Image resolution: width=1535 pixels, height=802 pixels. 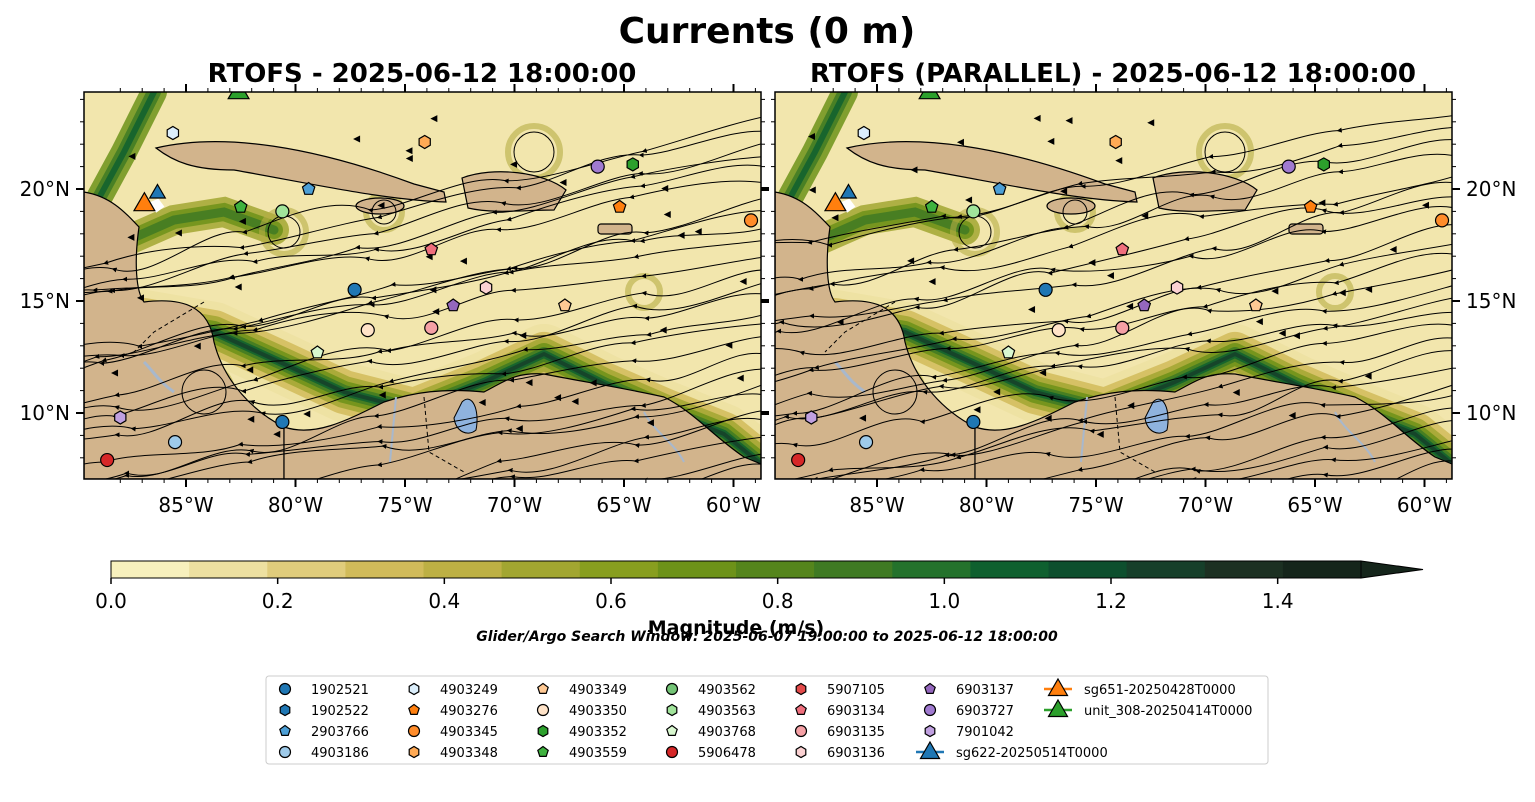 I want to click on colorbar-frame, so click(x=736, y=569).